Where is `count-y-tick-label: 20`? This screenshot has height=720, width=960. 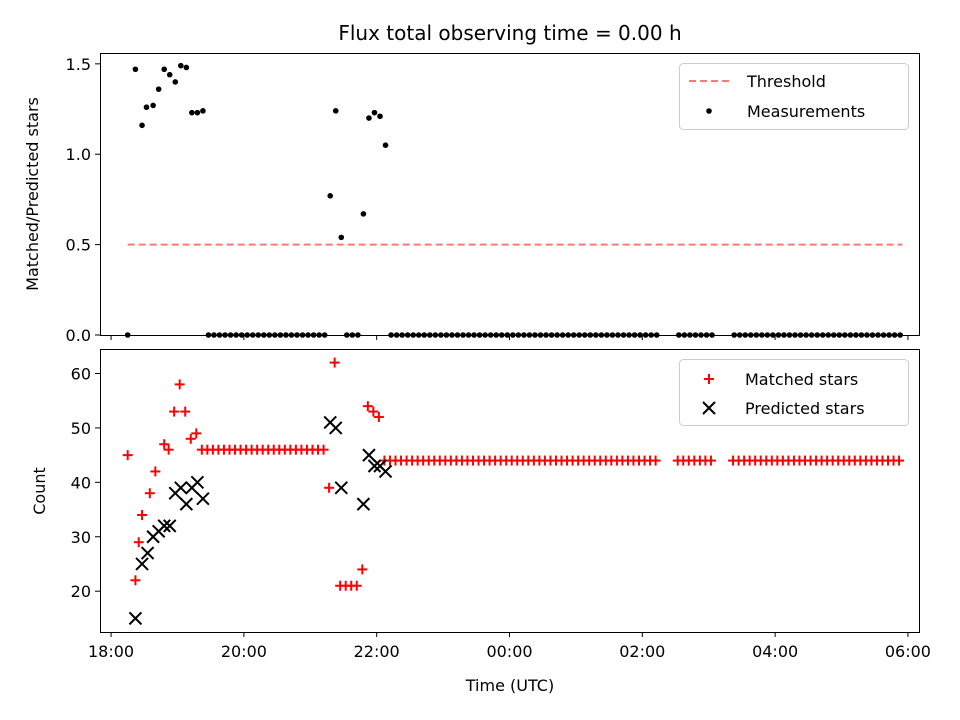
count-y-tick-label: 20 is located at coordinates (81, 591).